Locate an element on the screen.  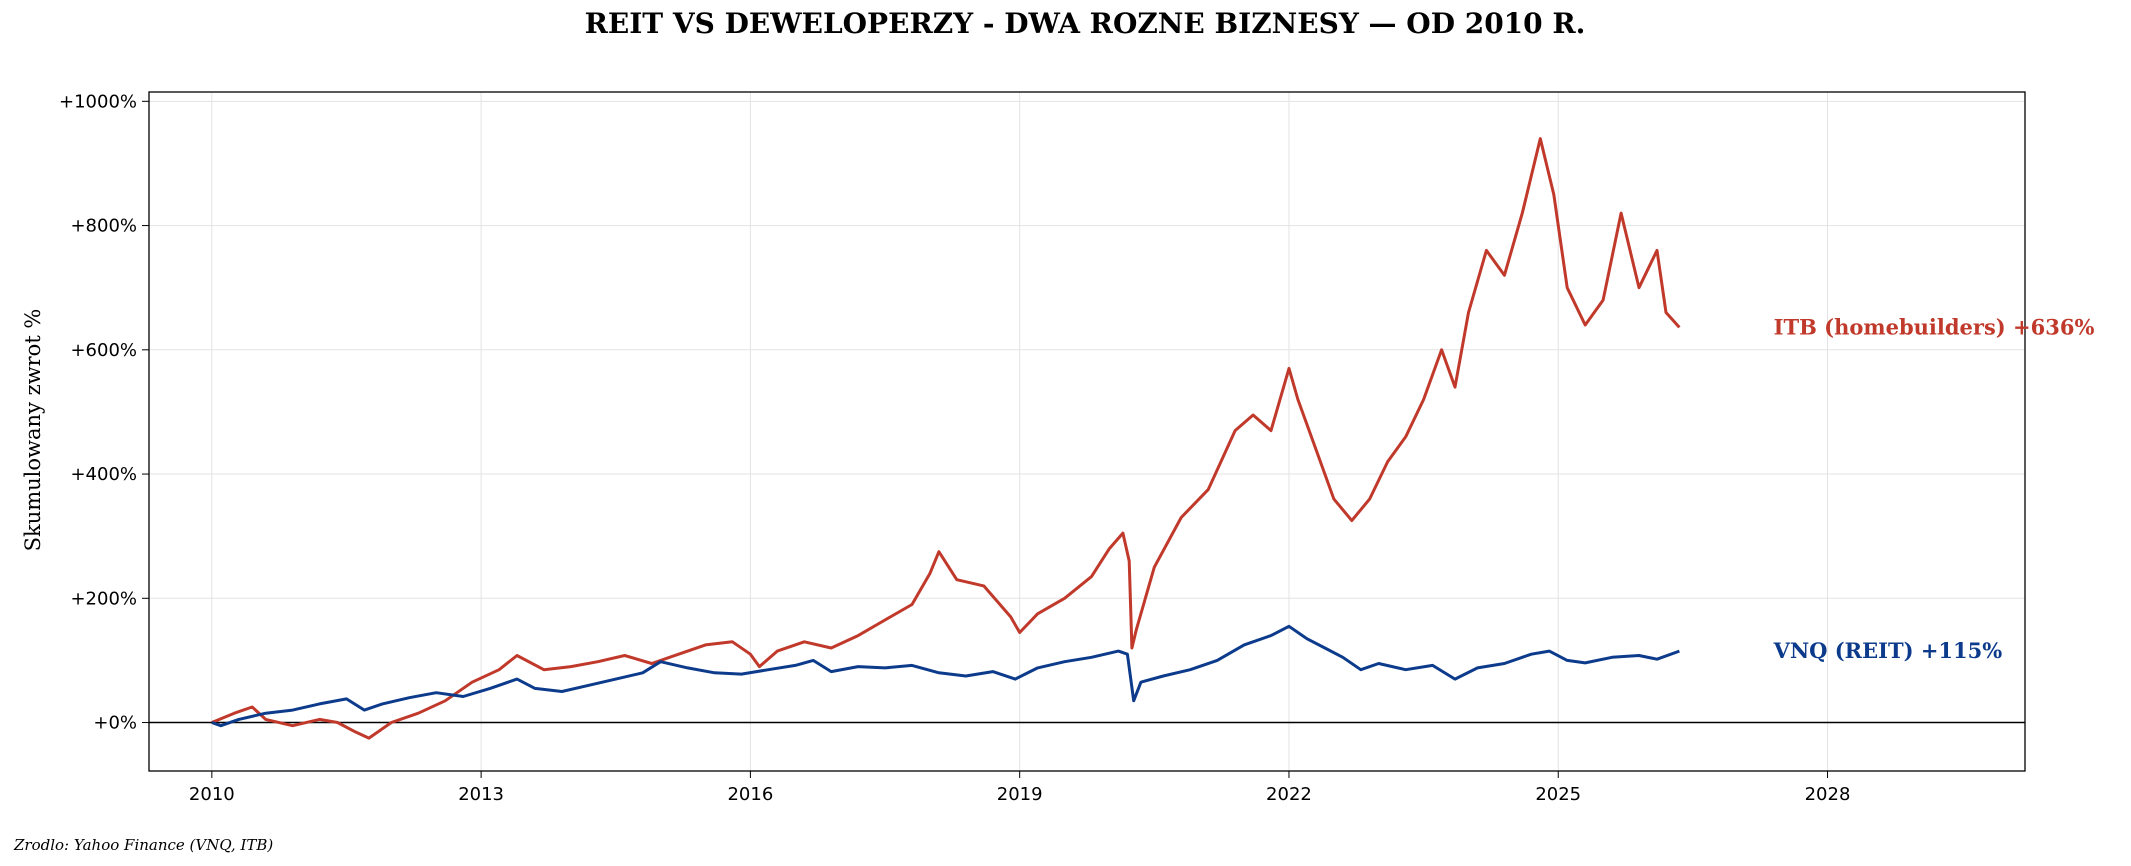
x-tick-label: 2028 is located at coordinates (1828, 794).